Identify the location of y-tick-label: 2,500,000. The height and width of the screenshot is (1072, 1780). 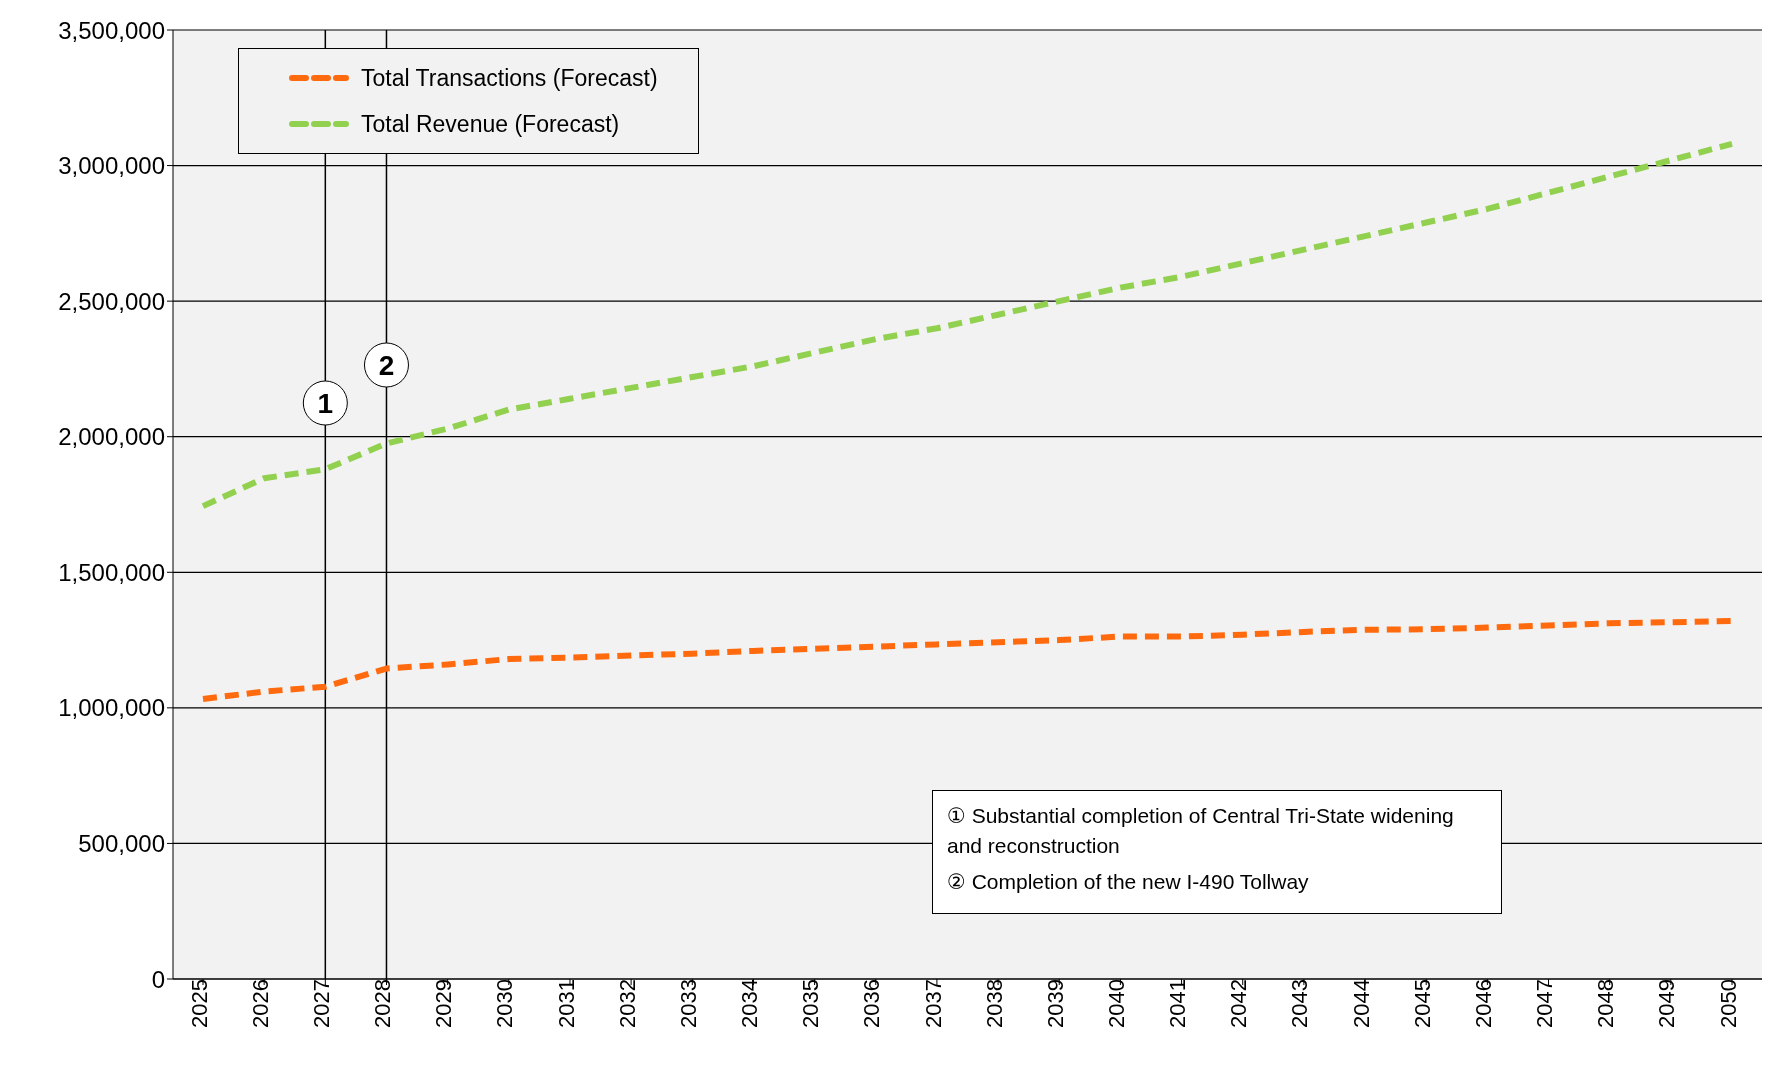
(111, 301).